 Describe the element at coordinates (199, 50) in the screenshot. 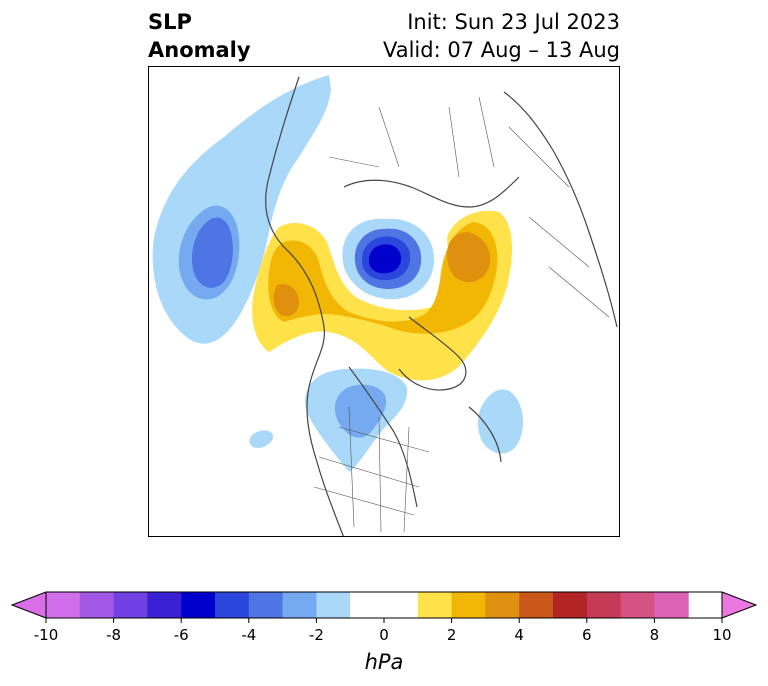

I see `title-variable-qualifier: Anomaly` at that location.